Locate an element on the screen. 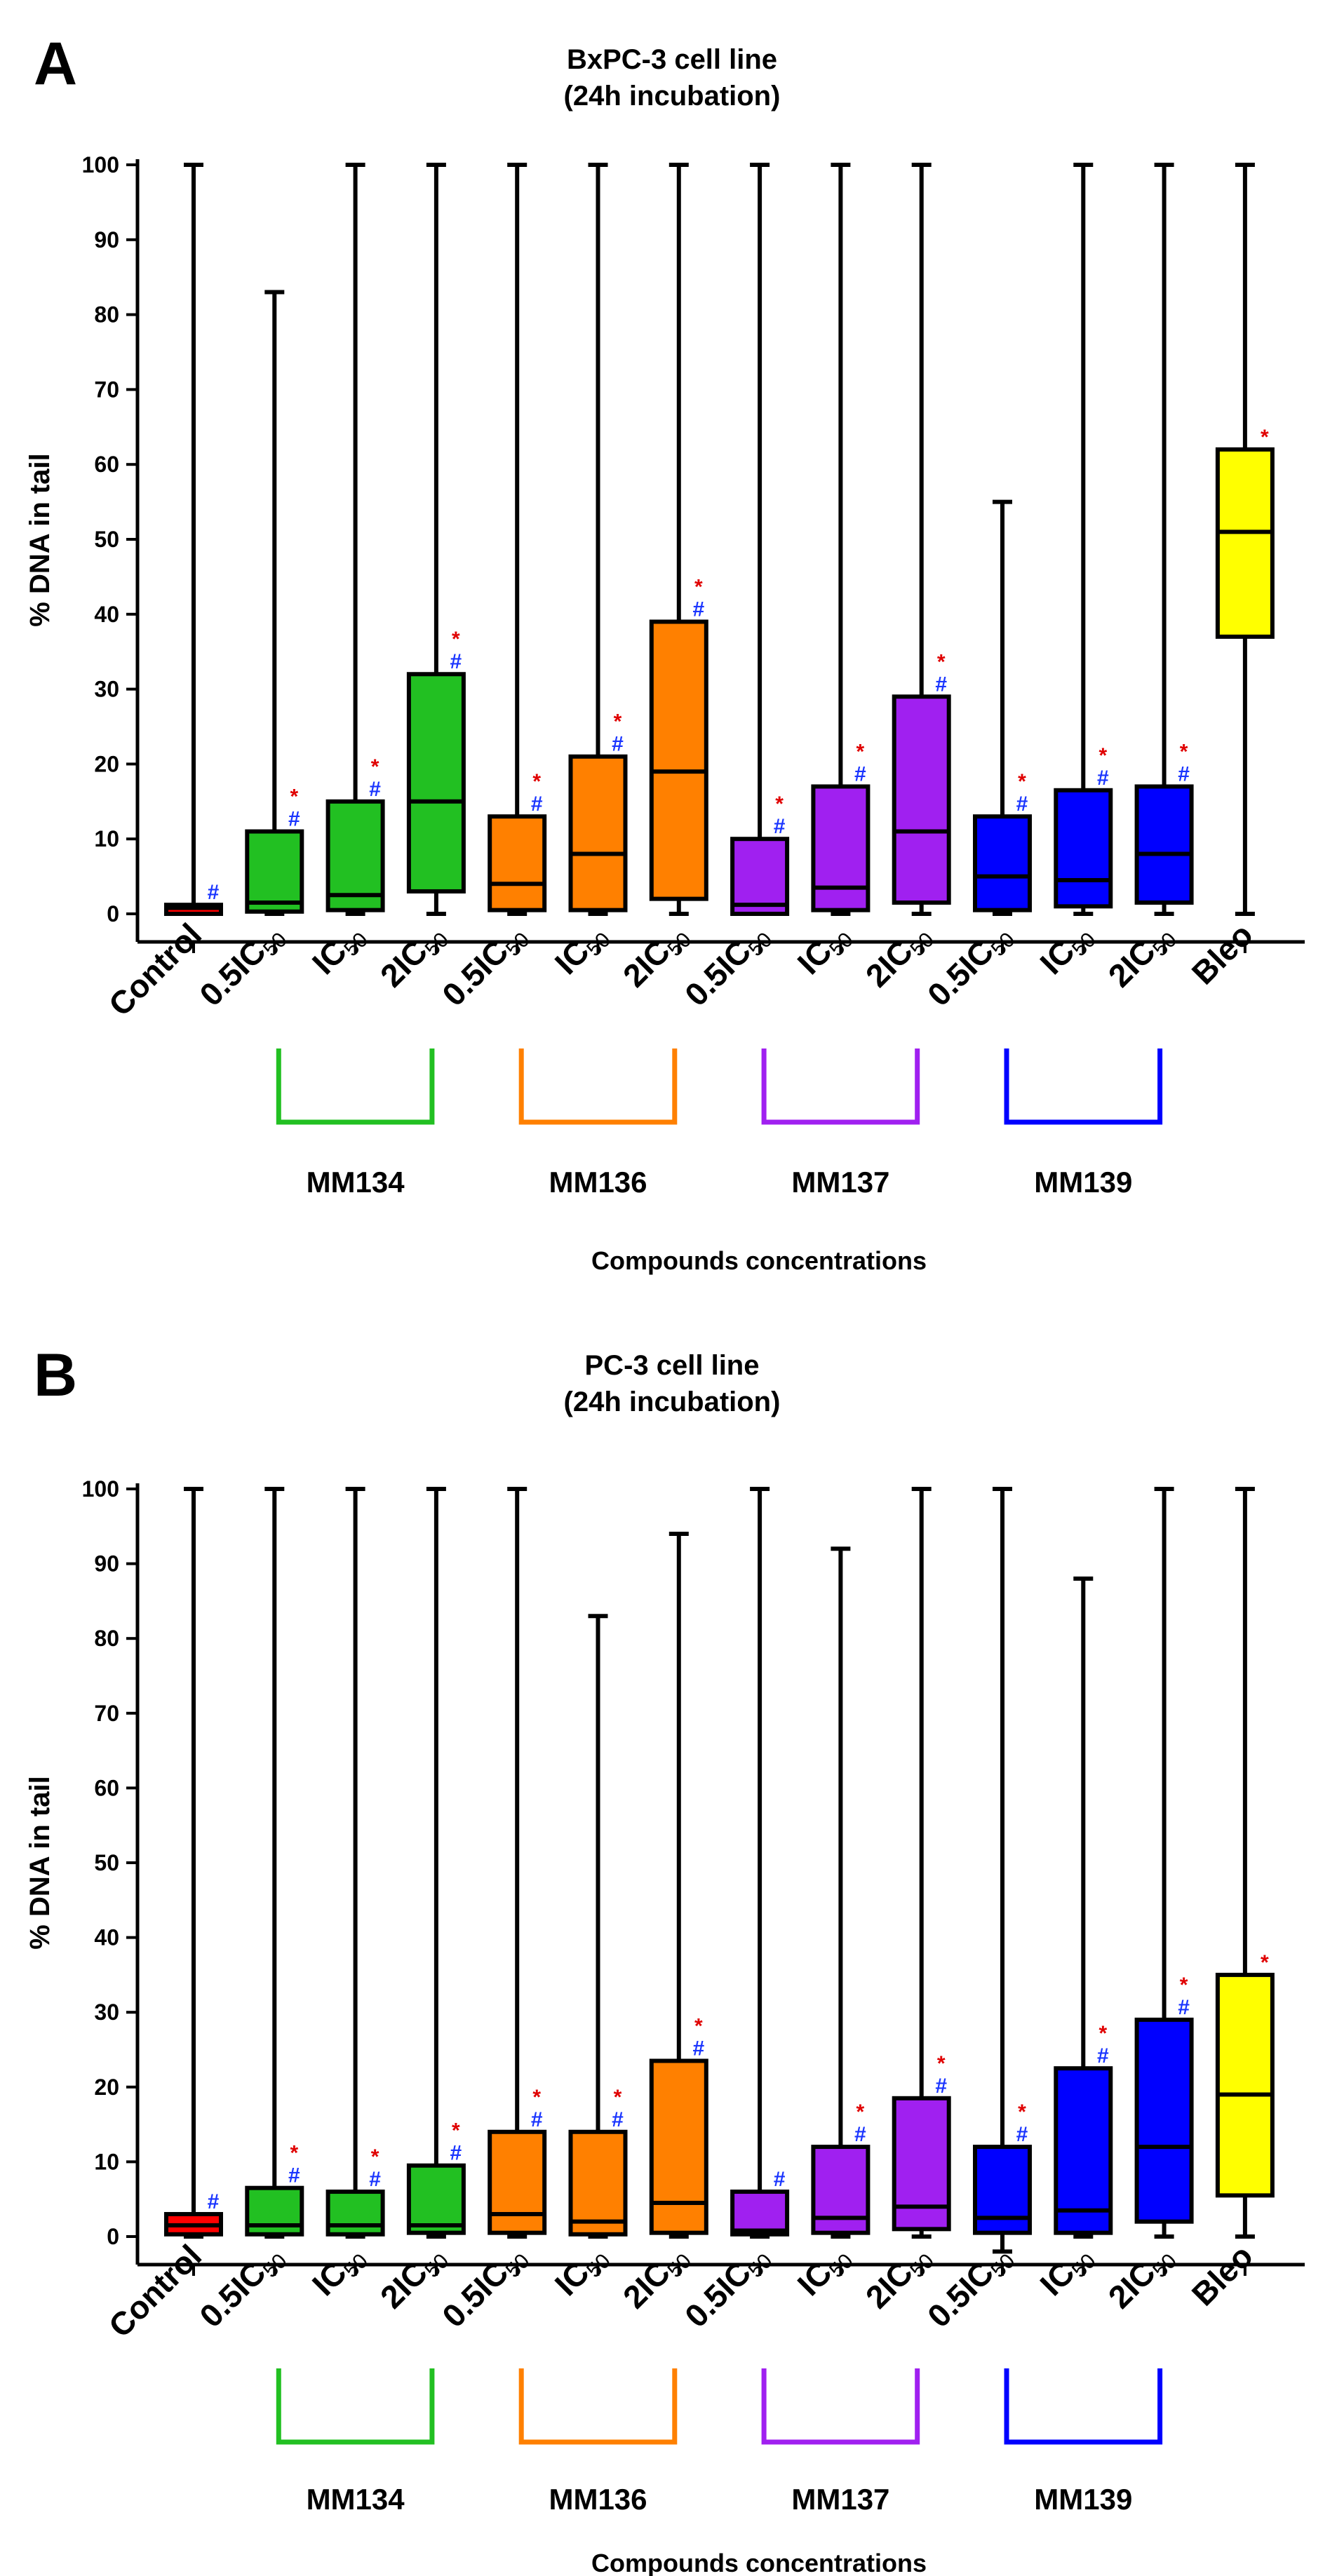 Image resolution: width=1344 pixels, height=2576 pixels. y-tick-label: 10 is located at coordinates (107, 838).